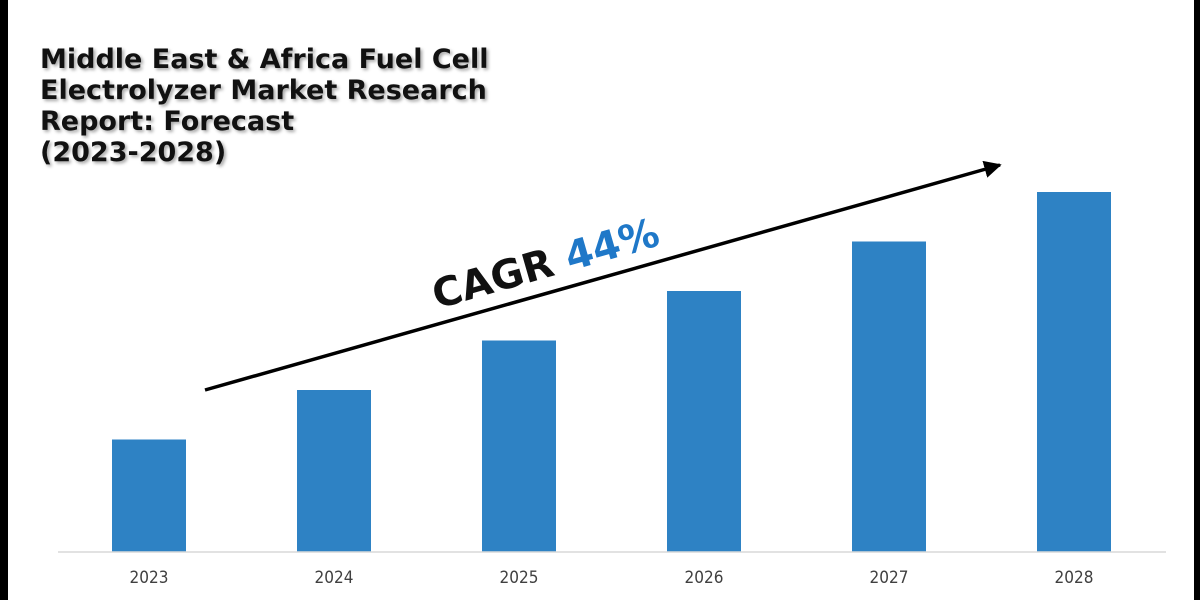  Describe the element at coordinates (149, 495) in the screenshot. I see `bar-2023` at that location.